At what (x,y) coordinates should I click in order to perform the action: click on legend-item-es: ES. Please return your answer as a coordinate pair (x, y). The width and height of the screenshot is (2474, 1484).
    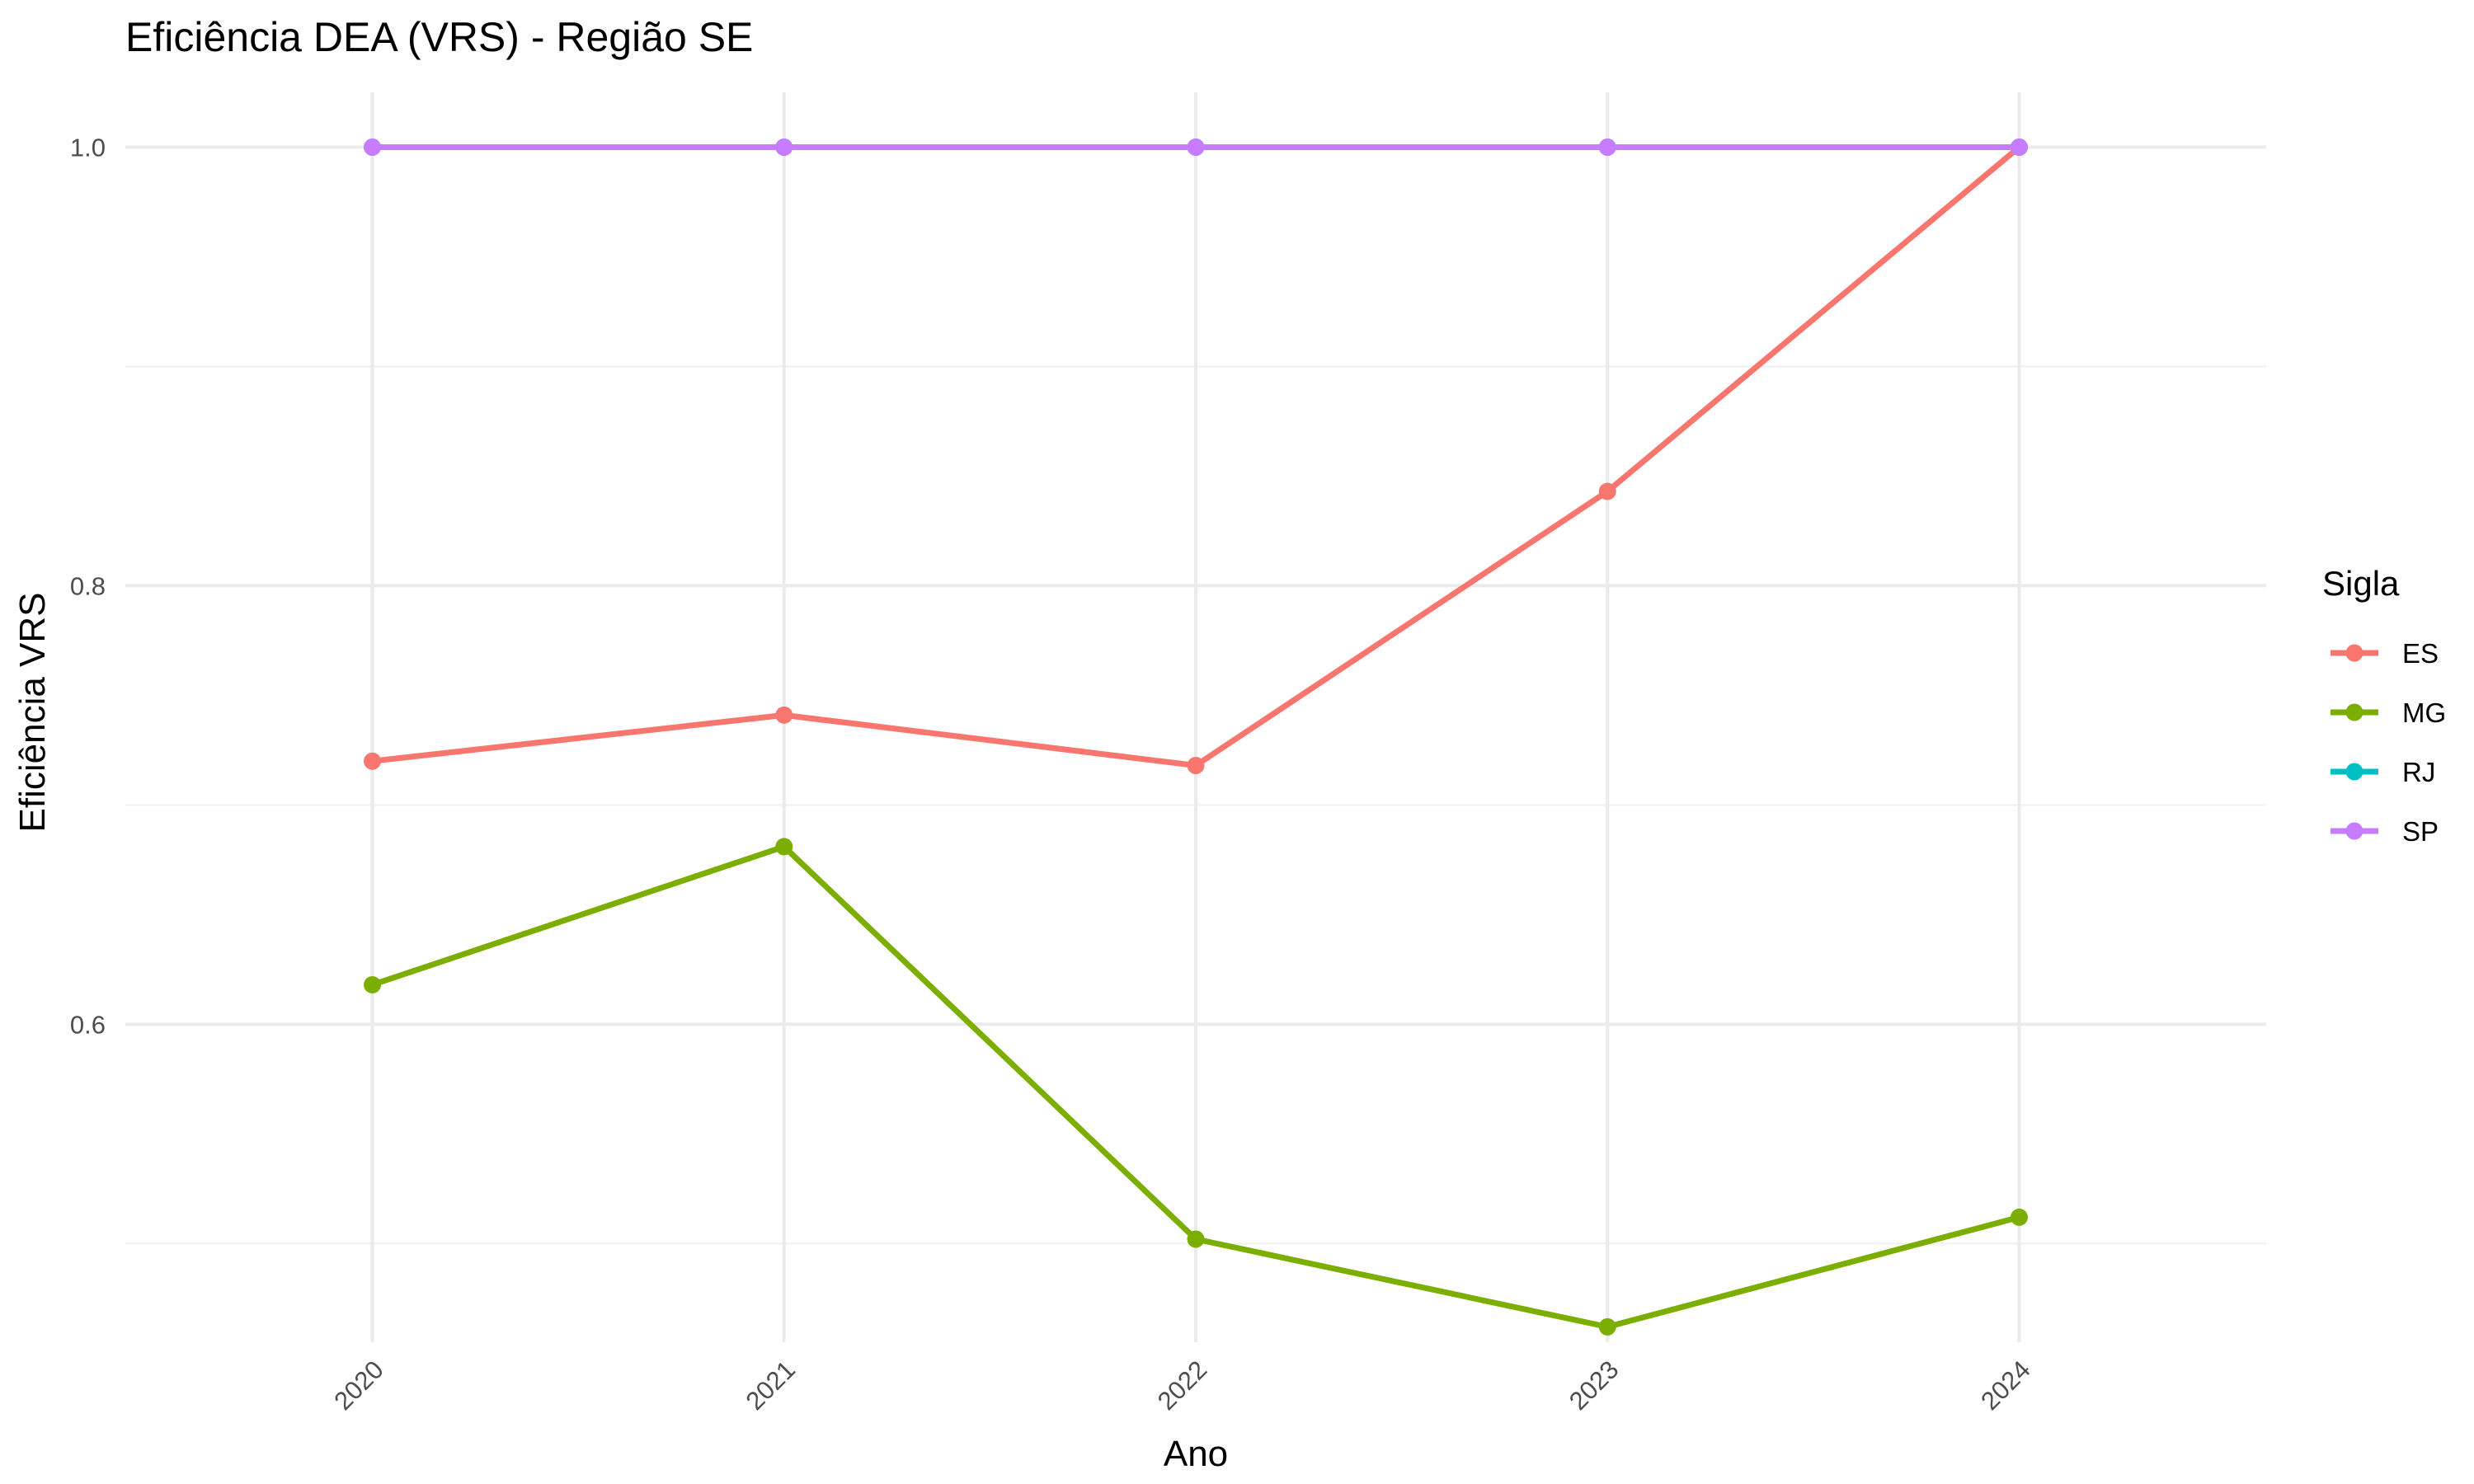
    Looking at the image, I should click on (2385, 653).